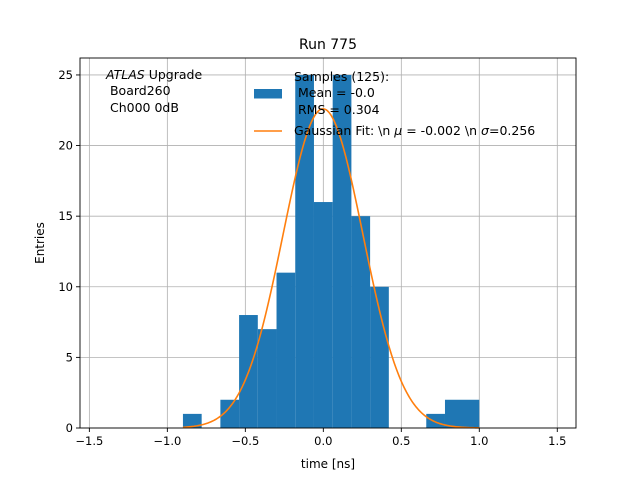 The width and height of the screenshot is (640, 480). What do you see at coordinates (65, 146) in the screenshot?
I see `y-tick-label: 20` at bounding box center [65, 146].